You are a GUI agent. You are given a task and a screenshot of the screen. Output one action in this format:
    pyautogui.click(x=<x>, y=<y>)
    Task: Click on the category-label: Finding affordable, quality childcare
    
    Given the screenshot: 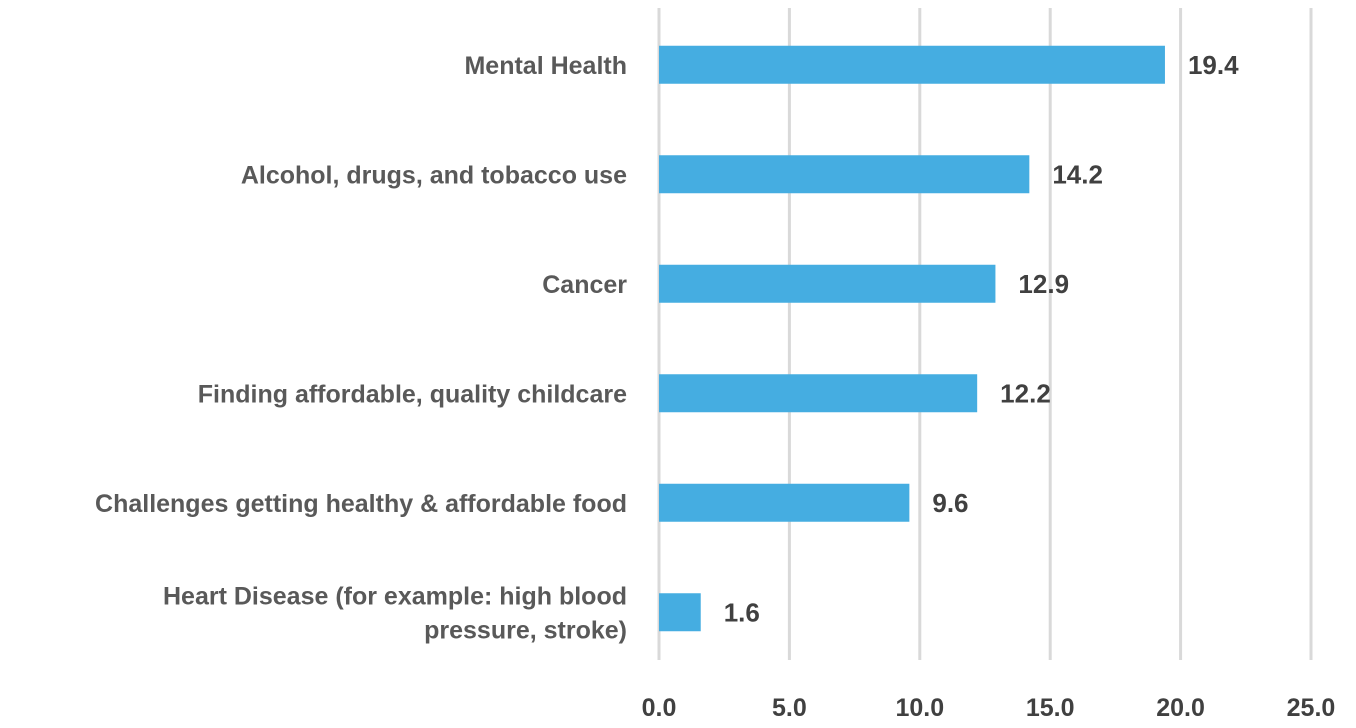 What is the action you would take?
    pyautogui.click(x=412, y=394)
    